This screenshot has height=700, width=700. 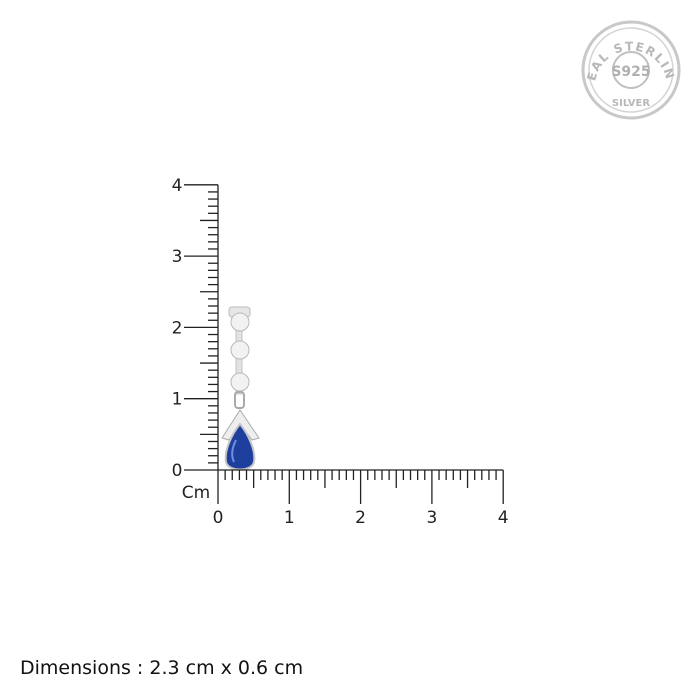 What do you see at coordinates (177, 257) in the screenshot?
I see `y-tick-label: 3` at bounding box center [177, 257].